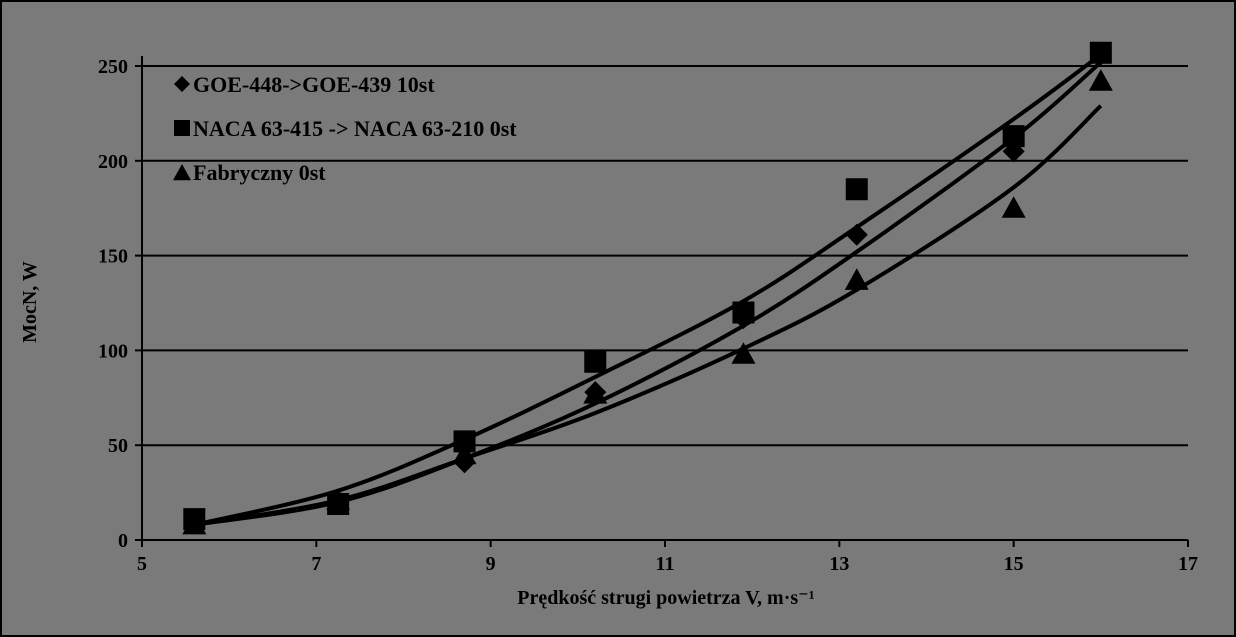  Describe the element at coordinates (30, 302) in the screenshot. I see `y-axis-title: MocN, W` at that location.